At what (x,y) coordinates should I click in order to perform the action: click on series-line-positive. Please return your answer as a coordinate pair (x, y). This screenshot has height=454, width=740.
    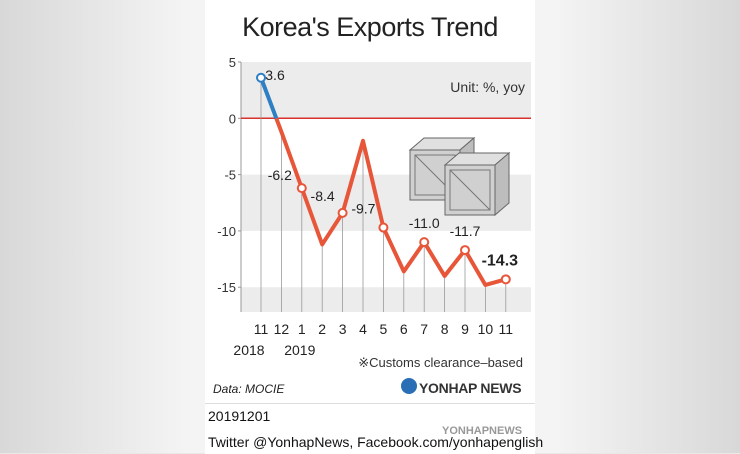
    Looking at the image, I should click on (269, 98).